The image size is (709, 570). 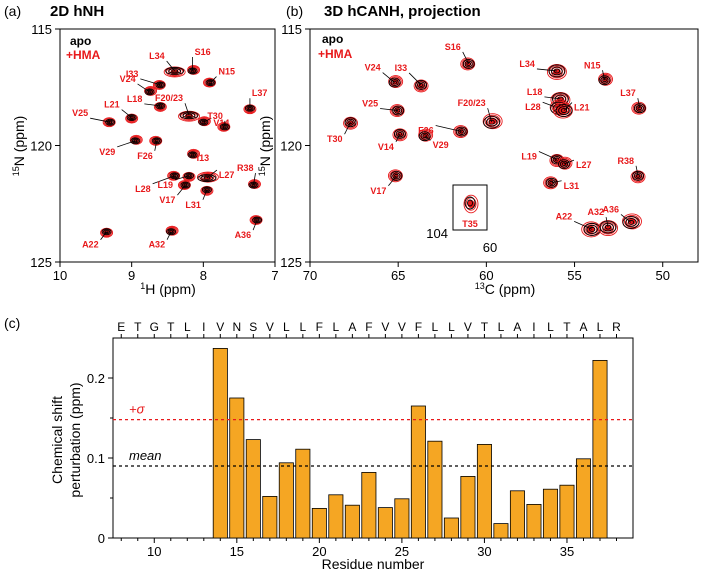 What do you see at coordinates (237, 551) in the screenshot?
I see `panel-c-xtick-label: 15` at bounding box center [237, 551].